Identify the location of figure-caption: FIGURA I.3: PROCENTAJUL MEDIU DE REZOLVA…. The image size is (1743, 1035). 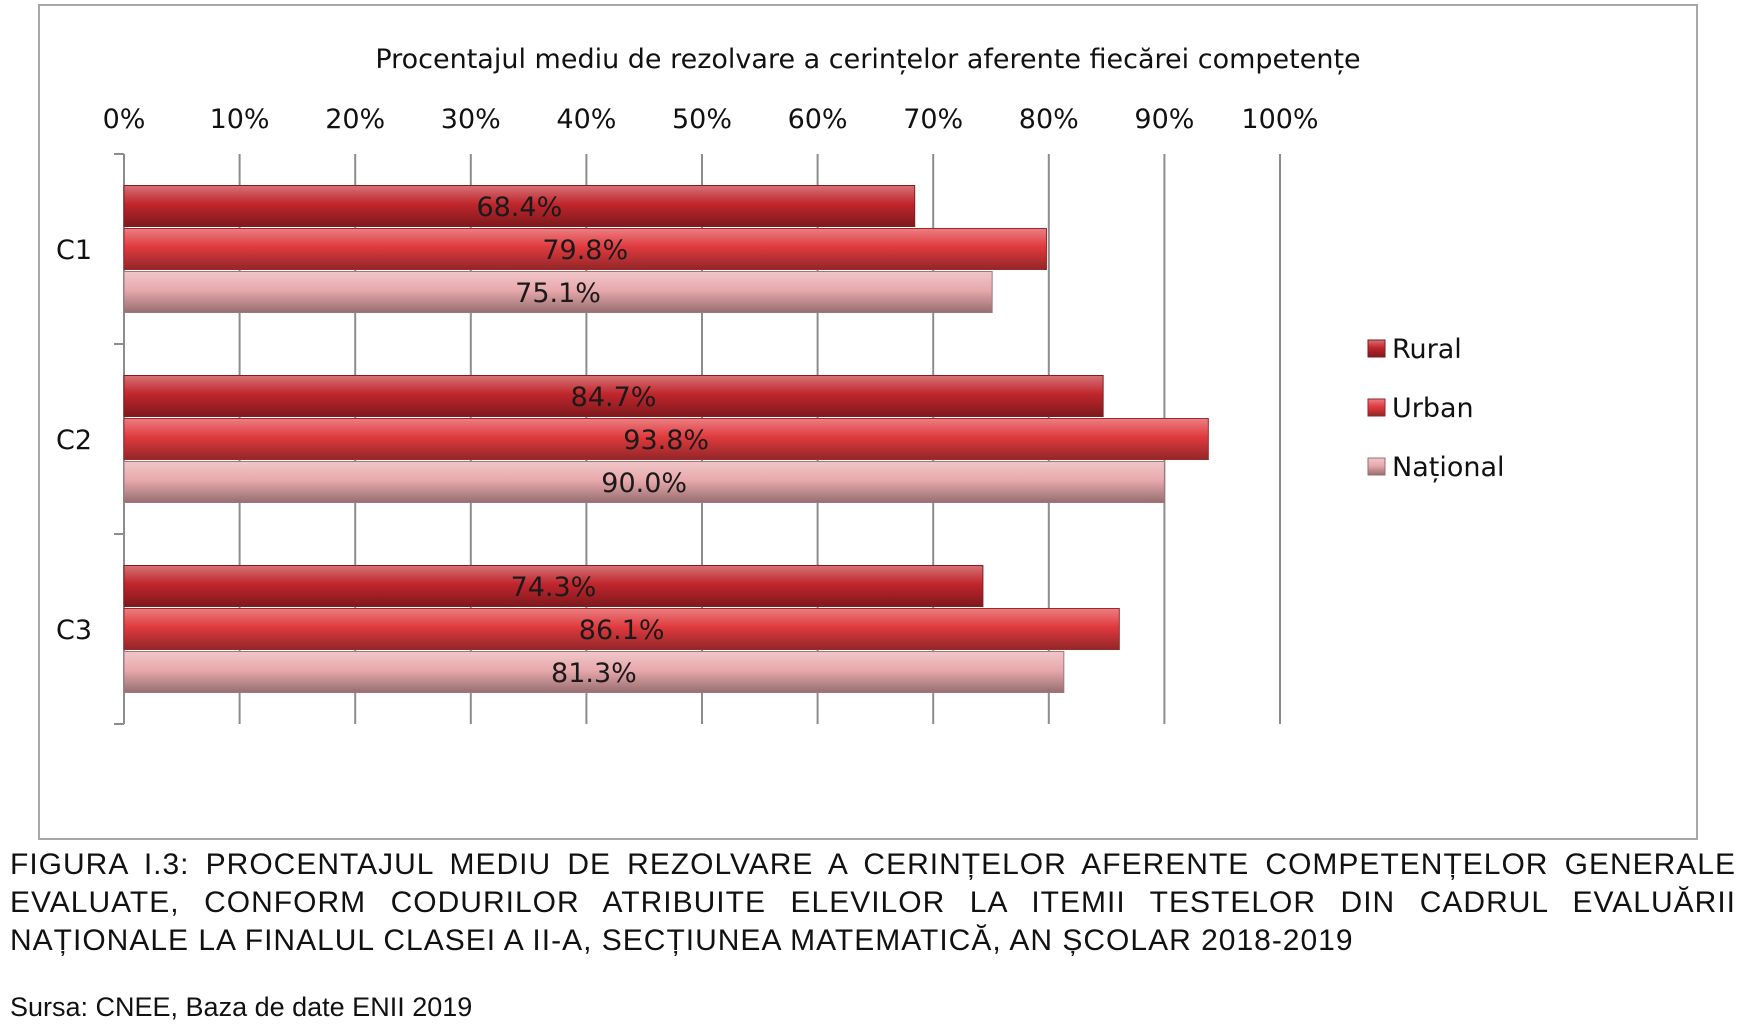
(873, 902).